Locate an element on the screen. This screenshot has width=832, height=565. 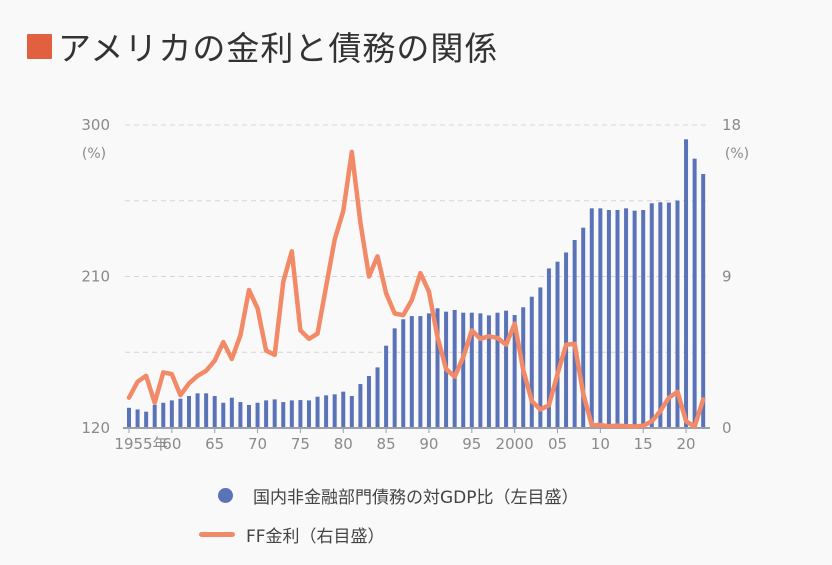
x-tick-label: 65 is located at coordinates (214, 444).